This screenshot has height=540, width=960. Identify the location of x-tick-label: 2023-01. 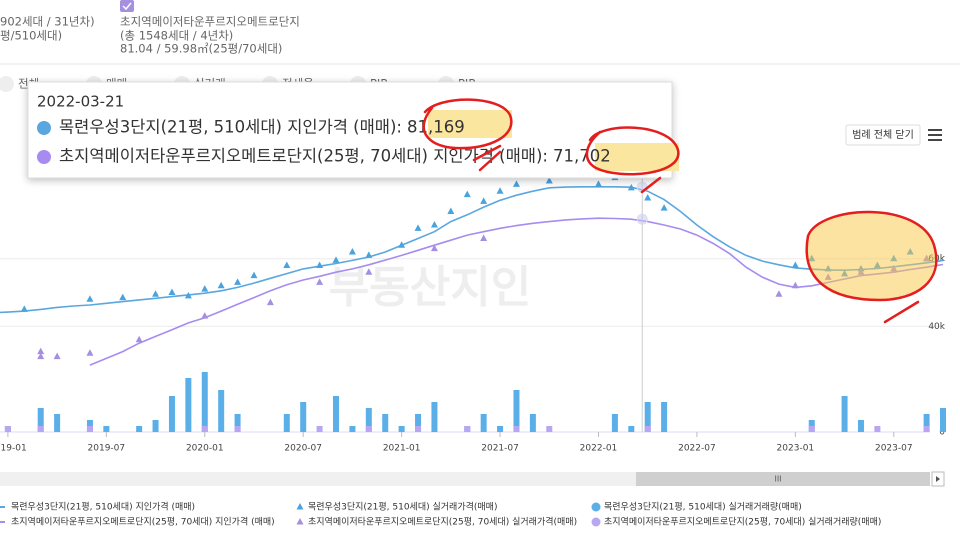
(796, 449).